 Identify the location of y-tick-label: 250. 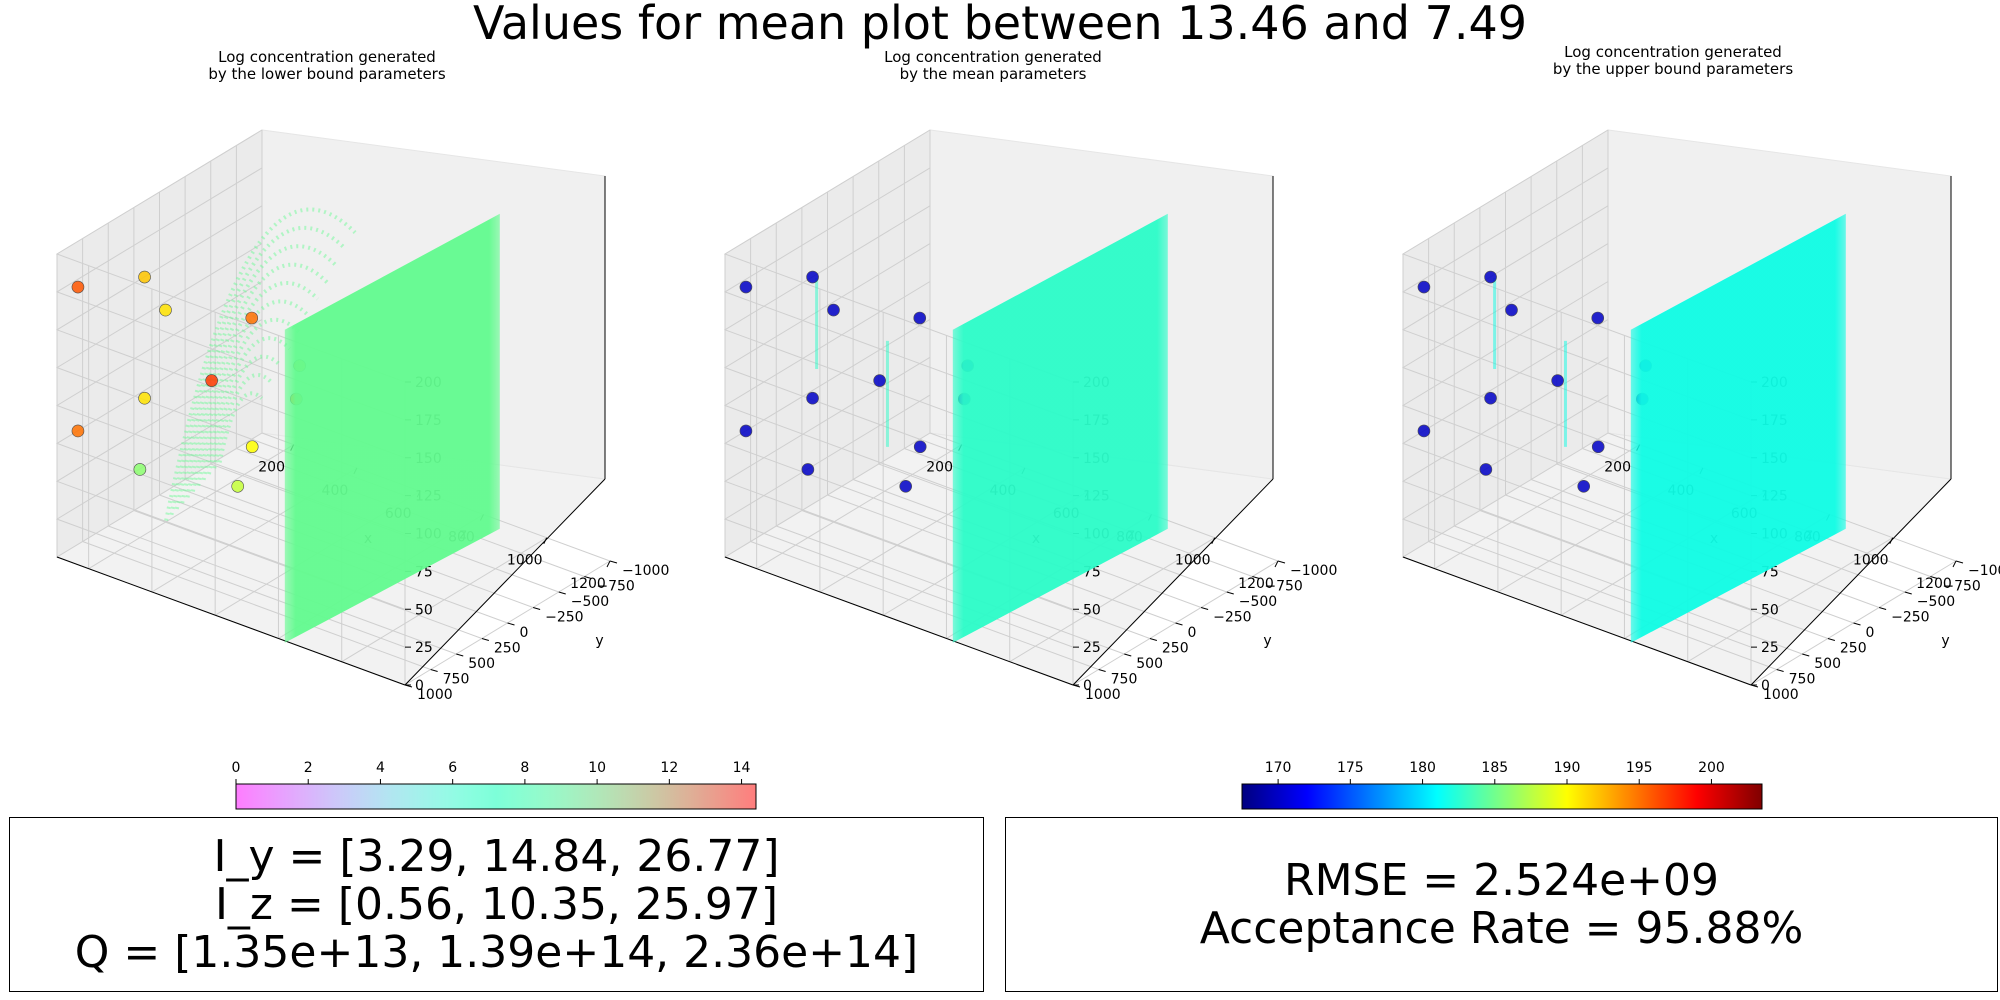
(1175, 649).